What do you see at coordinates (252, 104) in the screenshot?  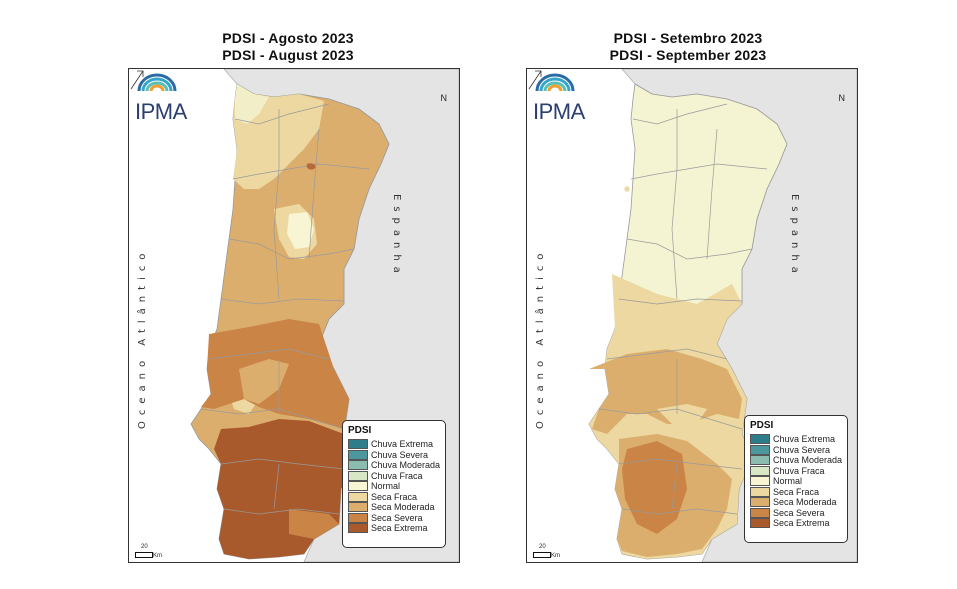 I see `zone-normal` at bounding box center [252, 104].